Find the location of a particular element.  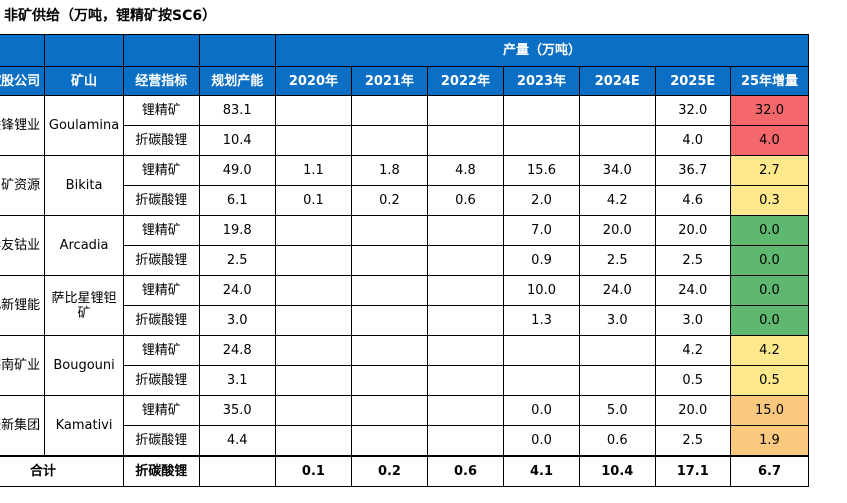

increment-cell: 0.5 is located at coordinates (769, 380).